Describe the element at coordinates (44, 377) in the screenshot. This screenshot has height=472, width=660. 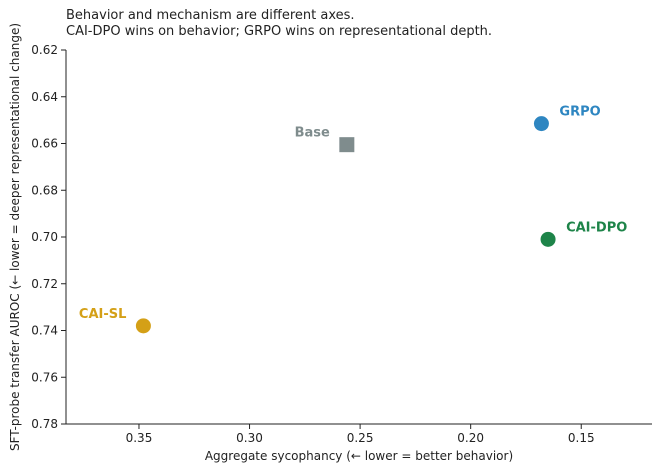
I see `y-tick-label: 0.76` at that location.